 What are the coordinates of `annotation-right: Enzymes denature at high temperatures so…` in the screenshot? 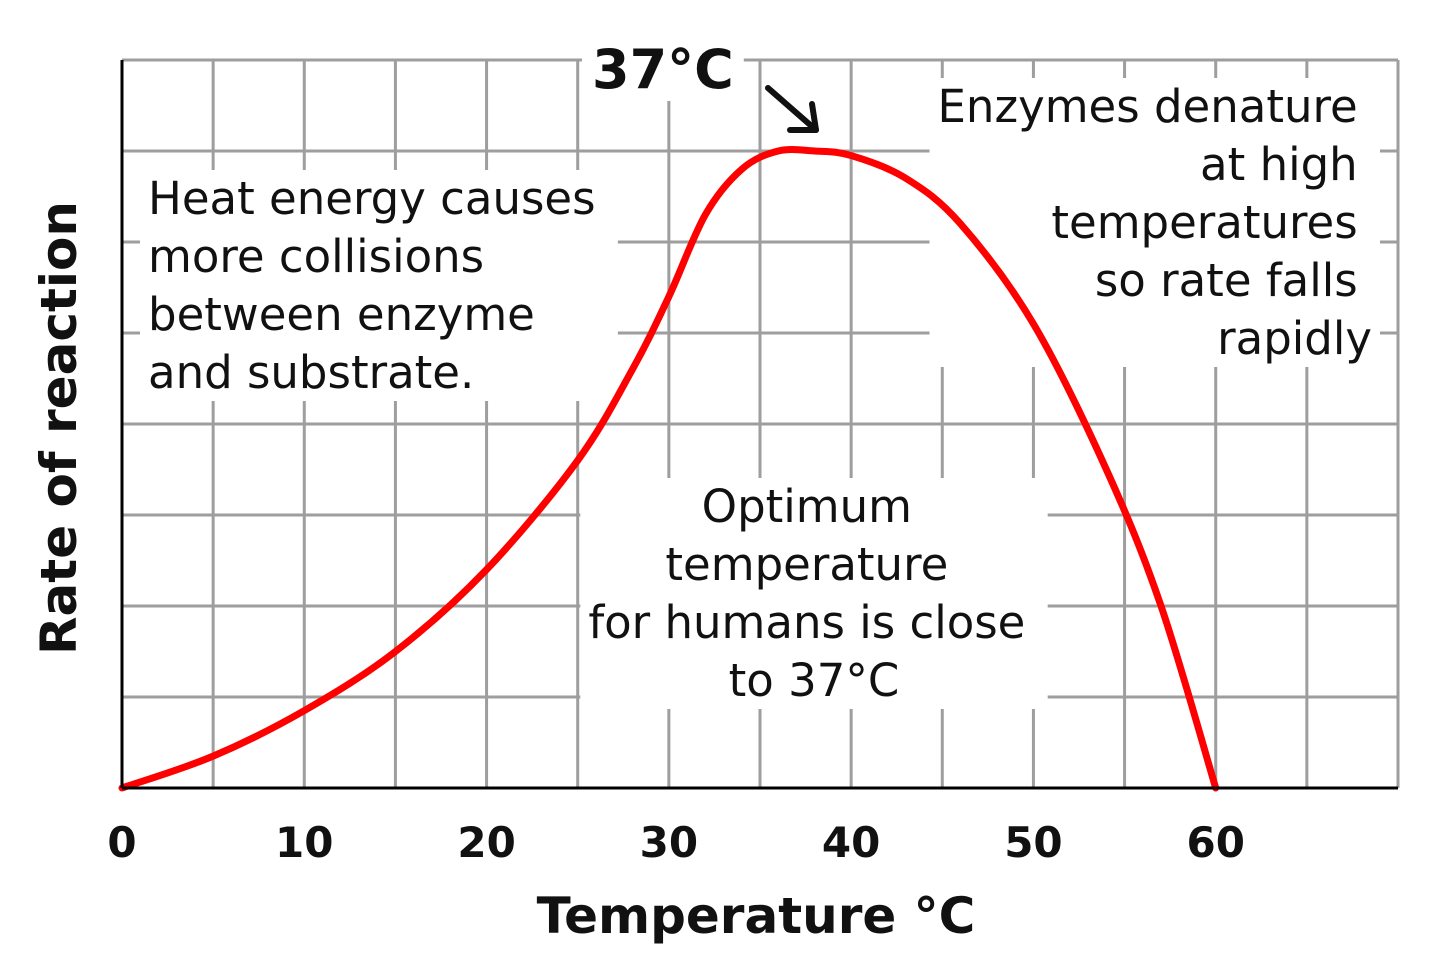 It's located at (1155, 222).